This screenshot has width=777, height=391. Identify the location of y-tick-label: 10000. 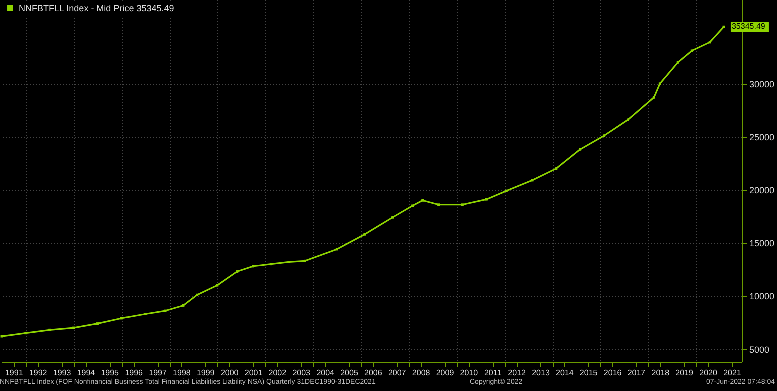
(762, 297).